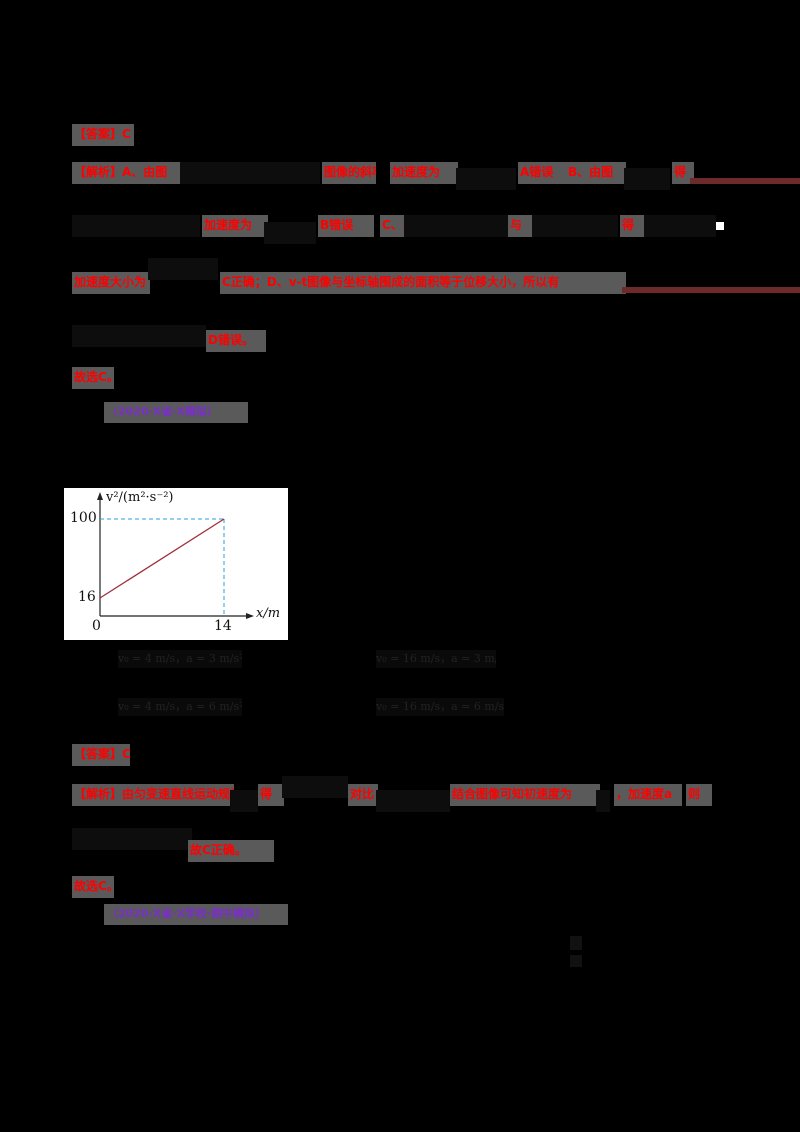 This screenshot has height=1132, width=800. Describe the element at coordinates (346, 226) in the screenshot. I see `analysis-text: B错误` at that location.